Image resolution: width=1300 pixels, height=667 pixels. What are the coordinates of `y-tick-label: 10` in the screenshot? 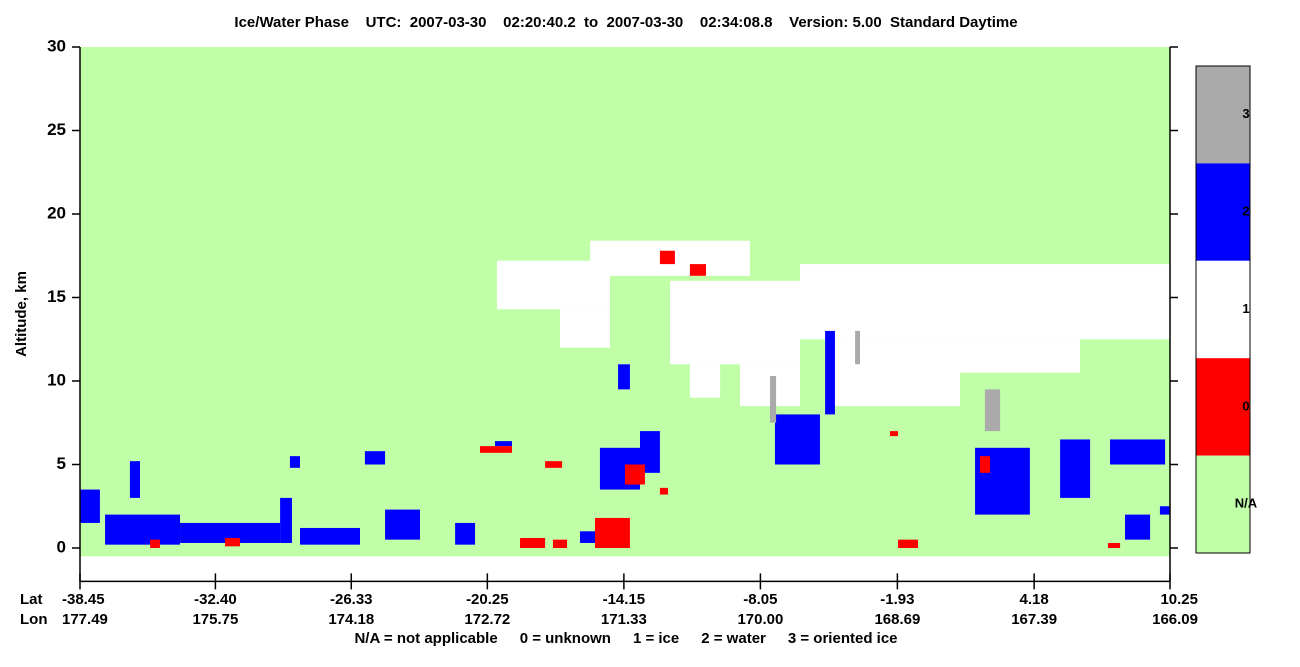 It's located at (56, 379).